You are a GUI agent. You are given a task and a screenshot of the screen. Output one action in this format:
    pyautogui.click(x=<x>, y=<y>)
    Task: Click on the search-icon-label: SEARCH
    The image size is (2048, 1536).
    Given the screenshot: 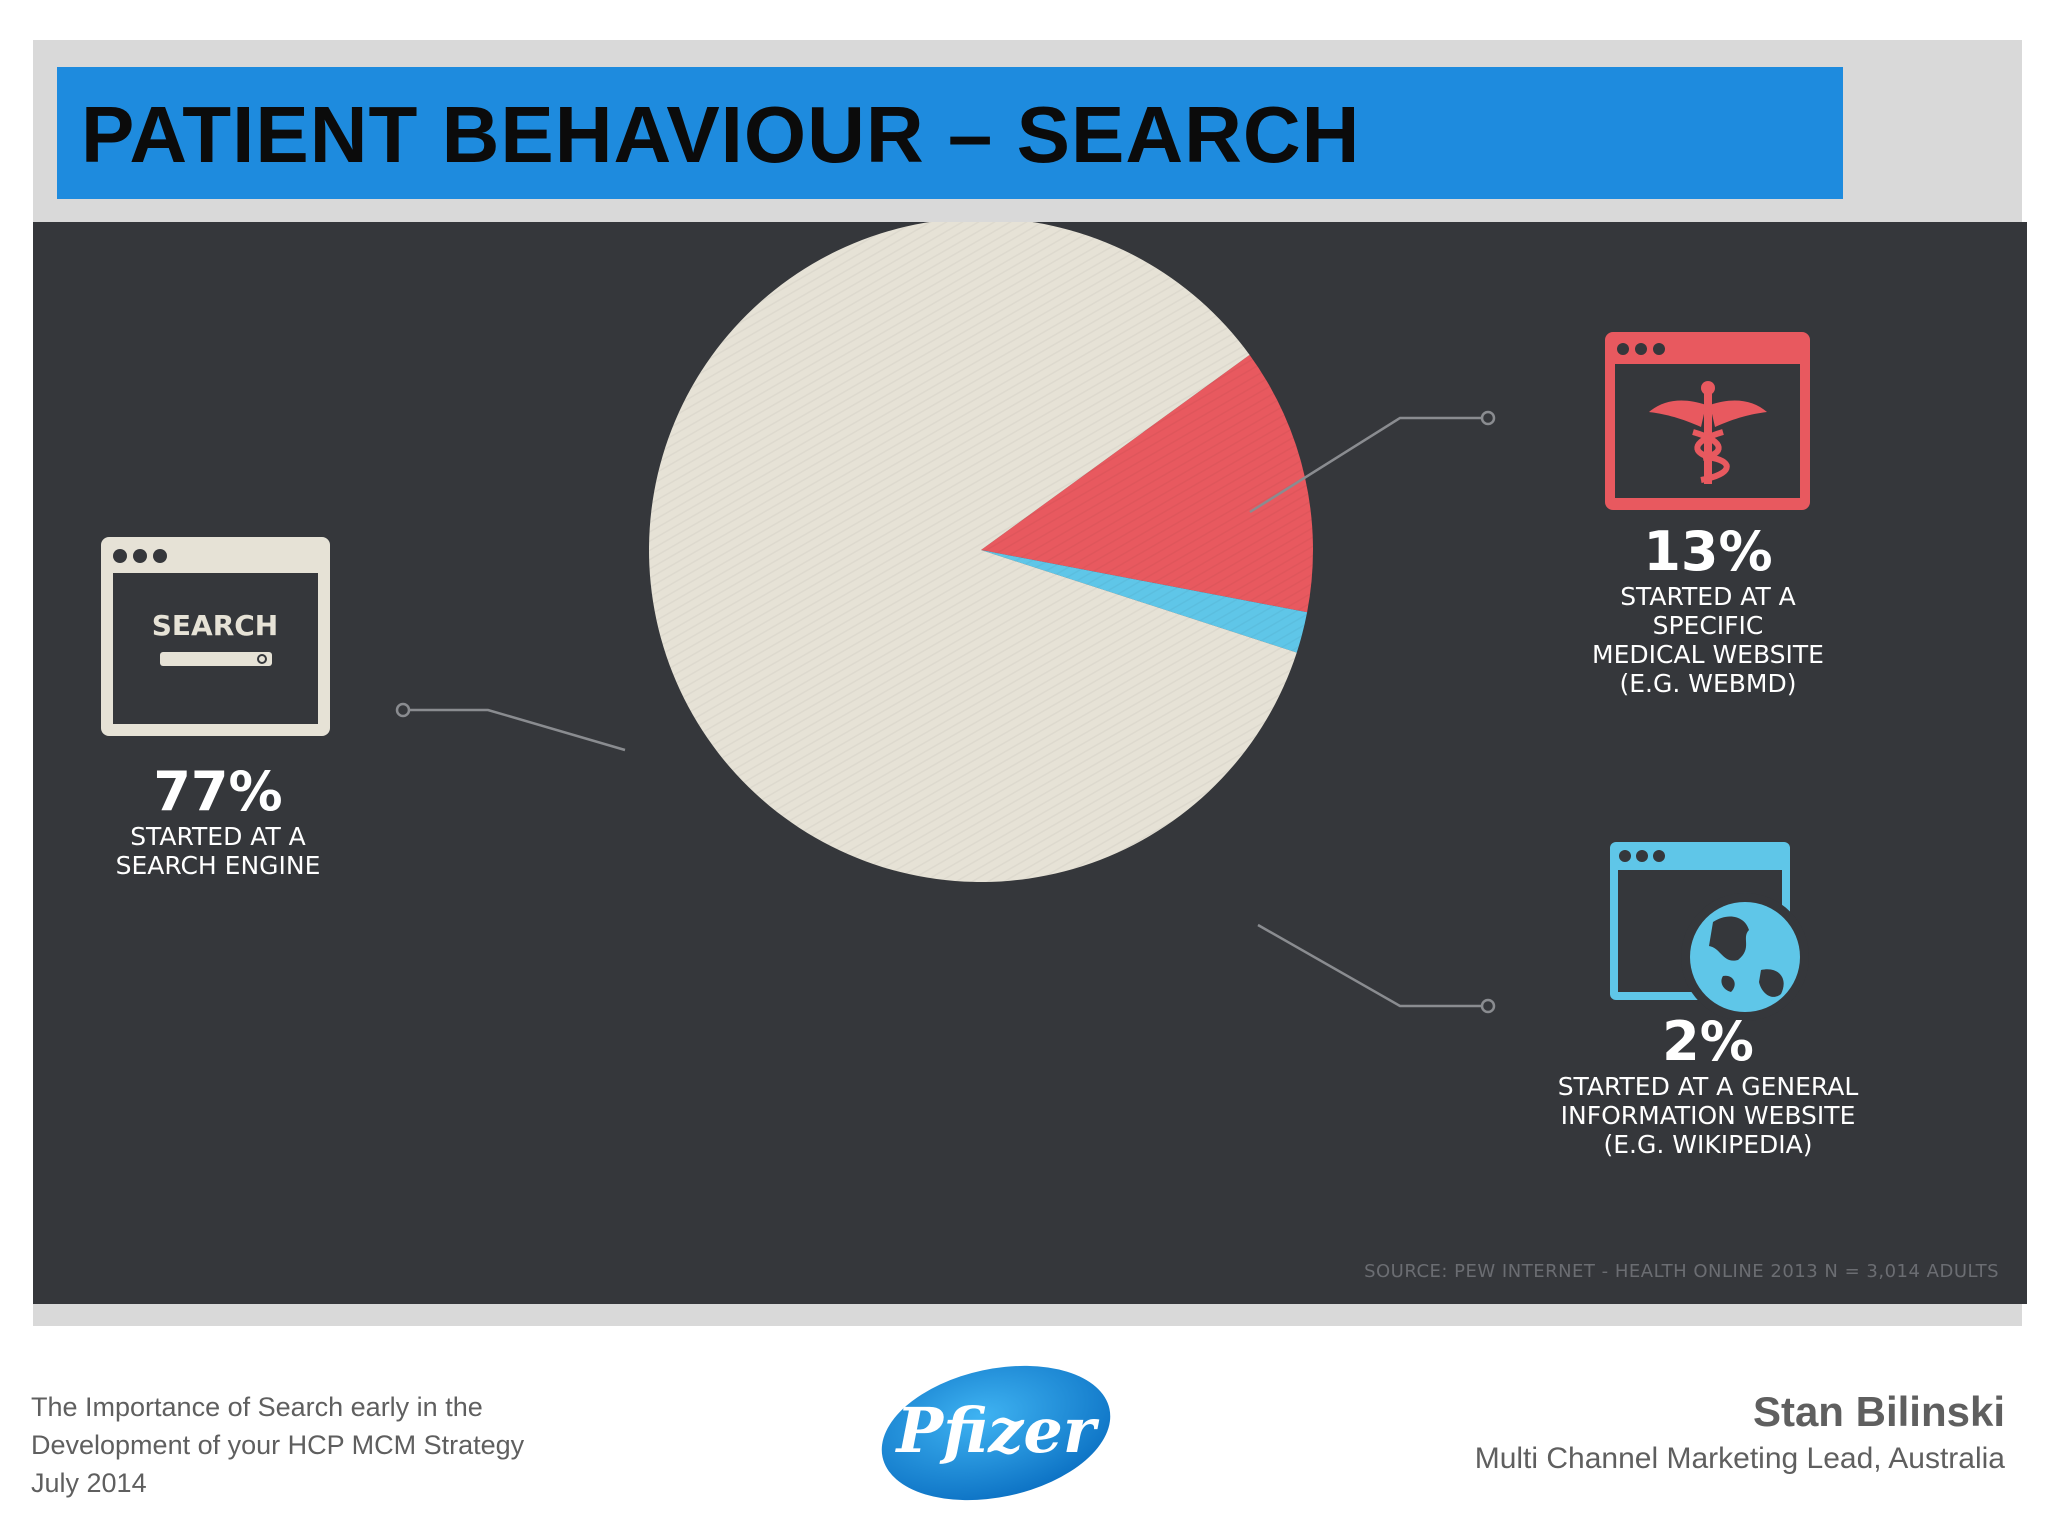 What is the action you would take?
    pyautogui.click(x=215, y=625)
    